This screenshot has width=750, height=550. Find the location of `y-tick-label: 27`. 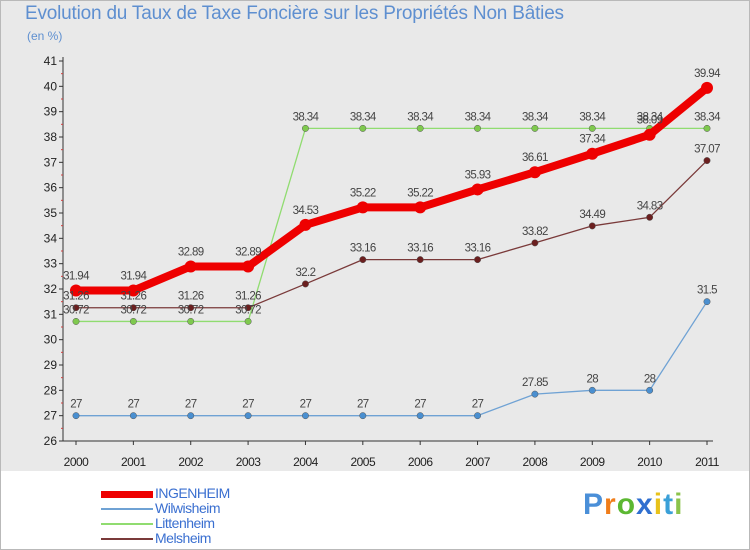

y-tick-label: 27 is located at coordinates (51, 416).